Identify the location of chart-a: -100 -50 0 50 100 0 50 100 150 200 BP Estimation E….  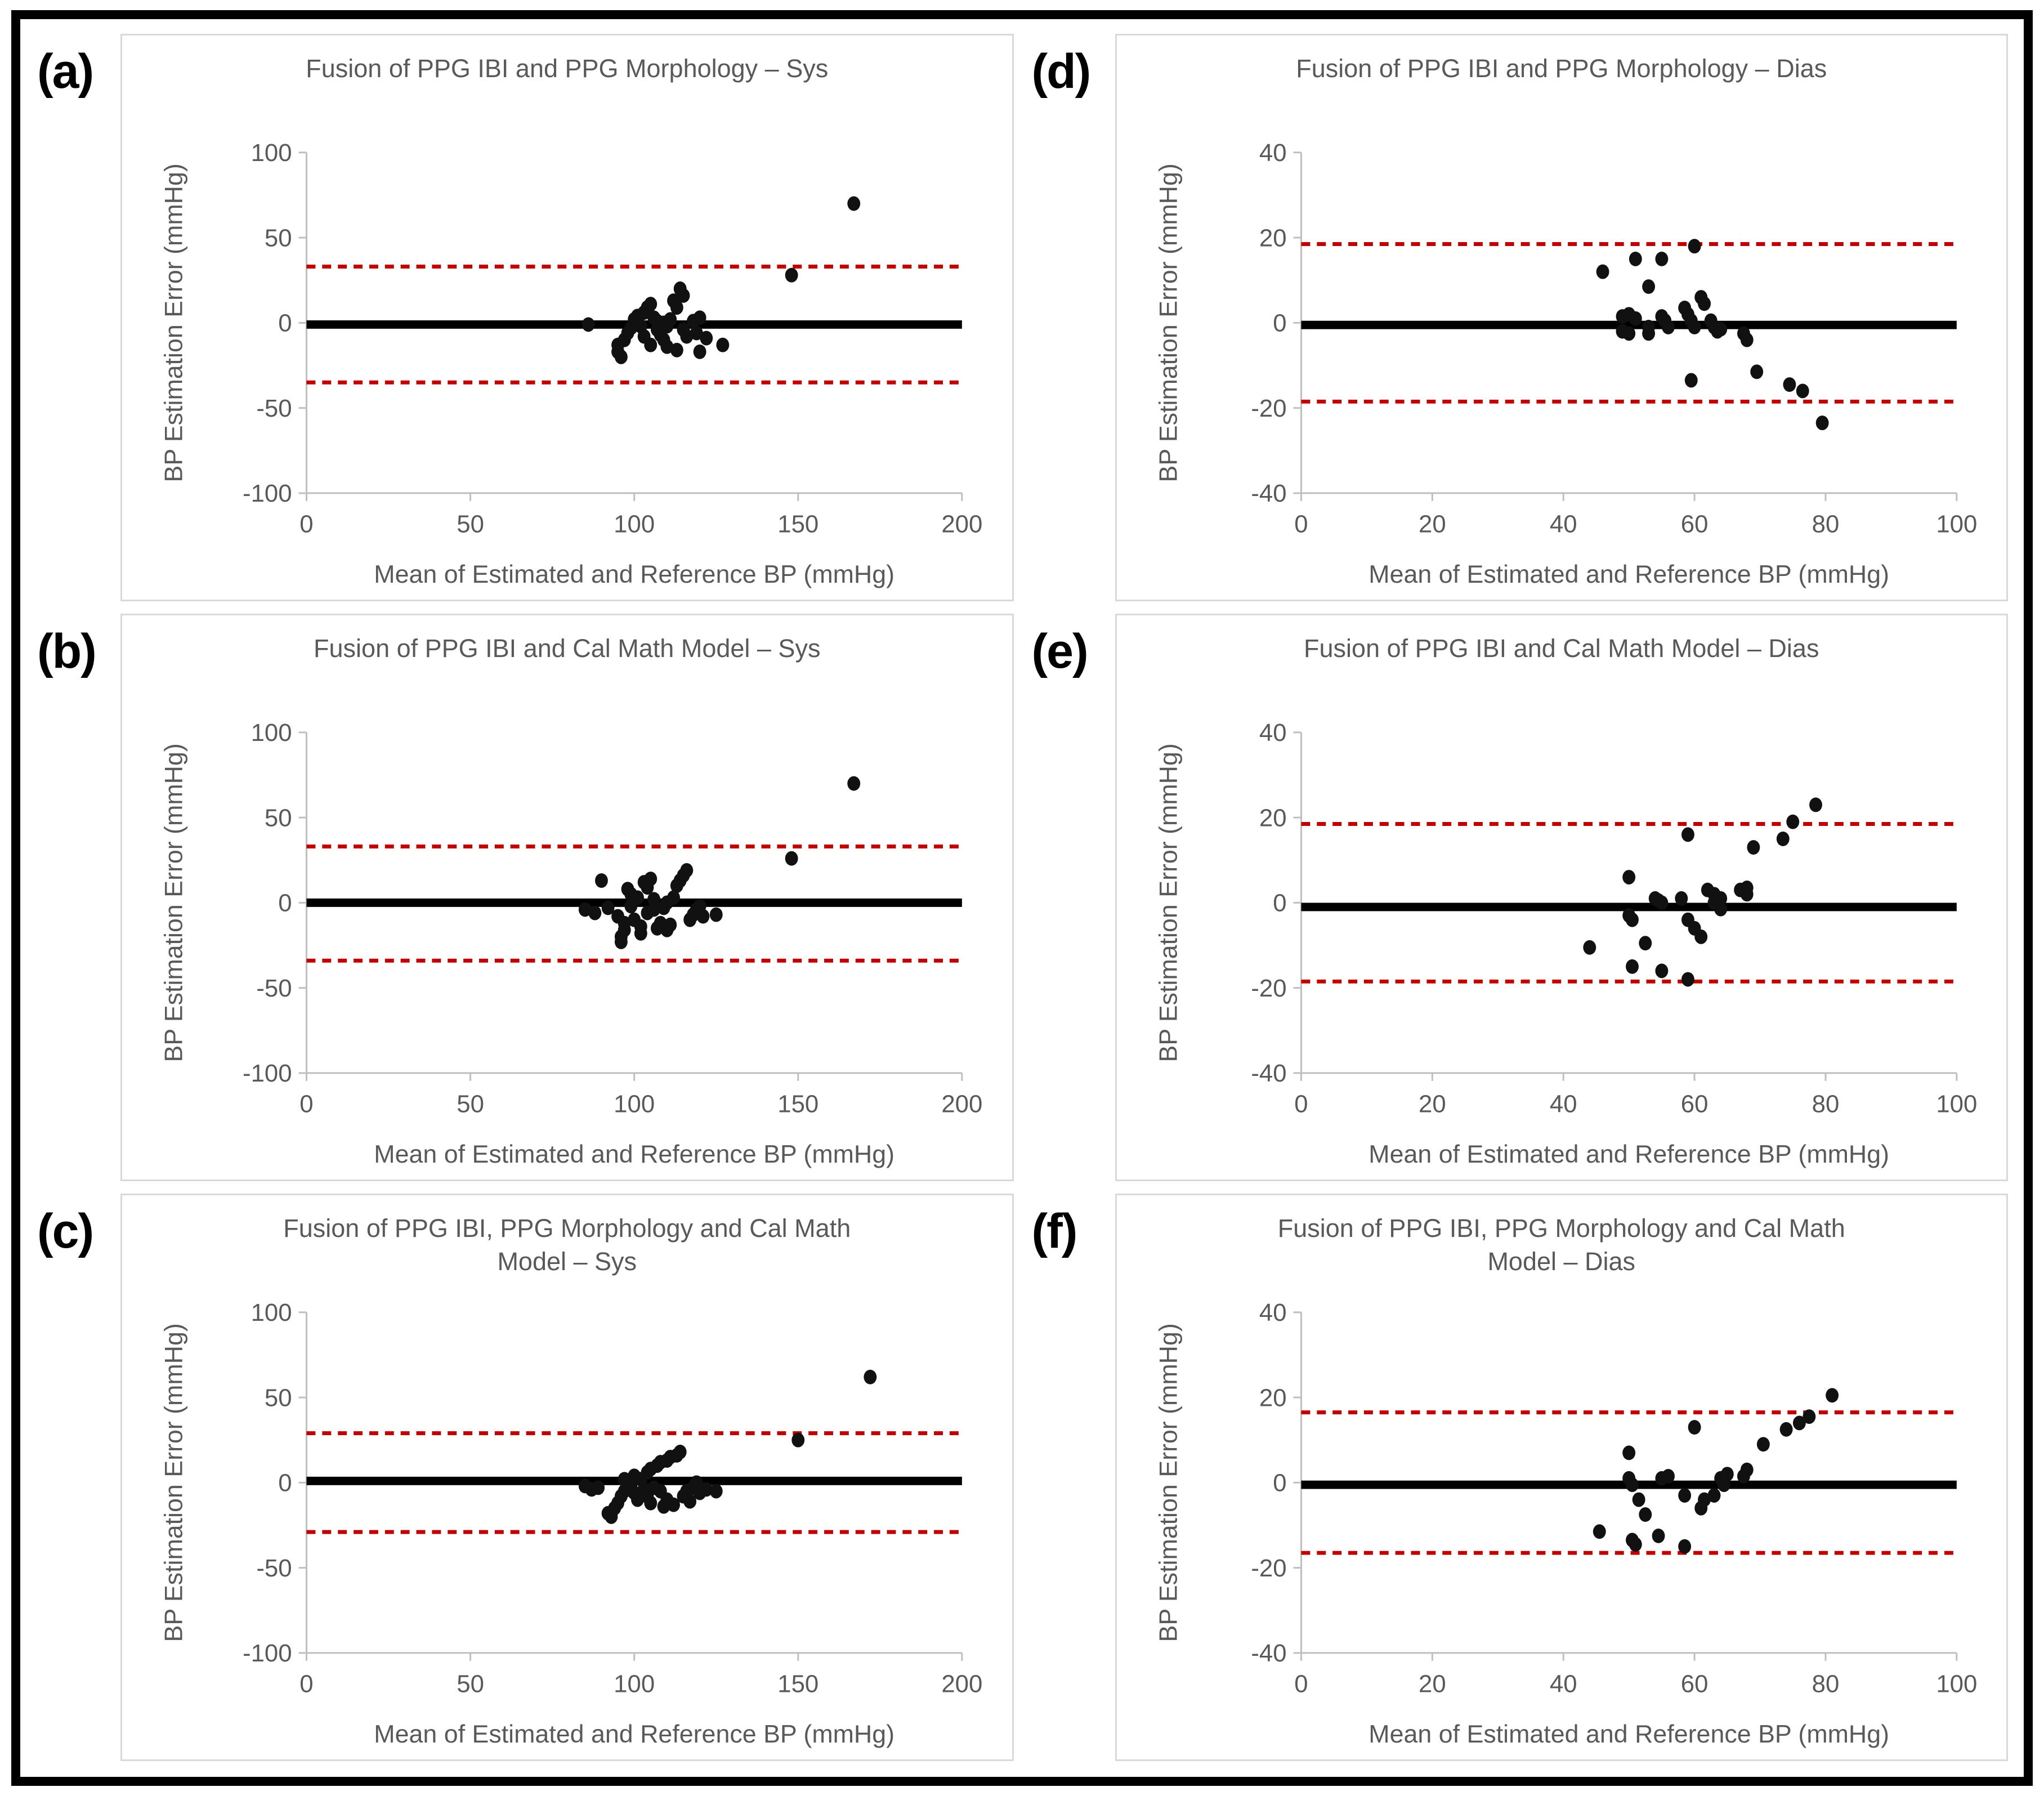
(567, 367).